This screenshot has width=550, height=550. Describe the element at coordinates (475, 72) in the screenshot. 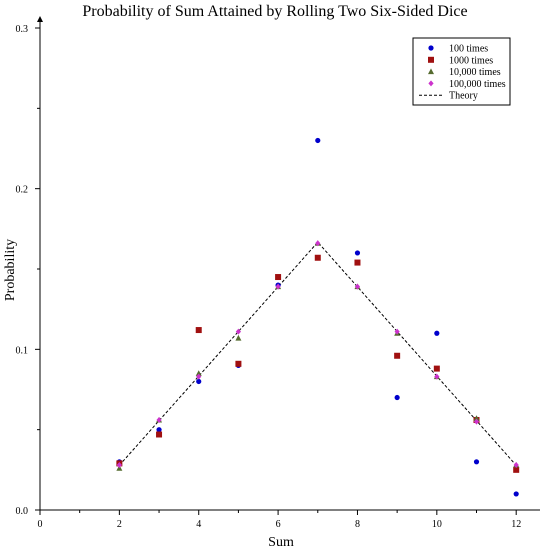

I see `legend-label: 10,000 times` at that location.